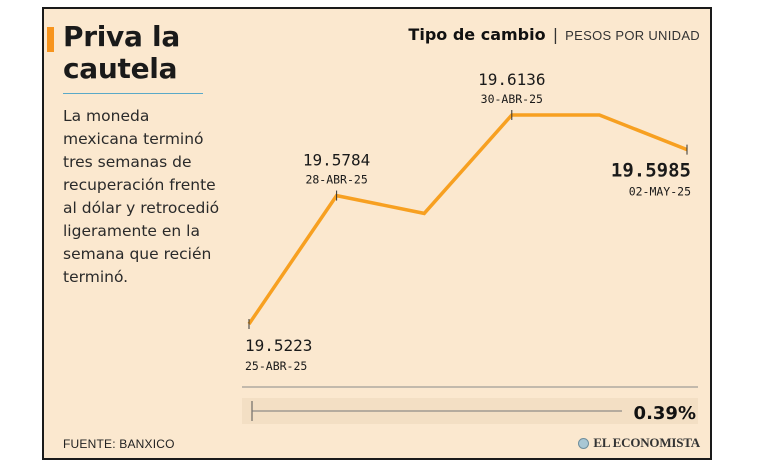  I want to click on point-value-label: 19.5985, so click(651, 171).